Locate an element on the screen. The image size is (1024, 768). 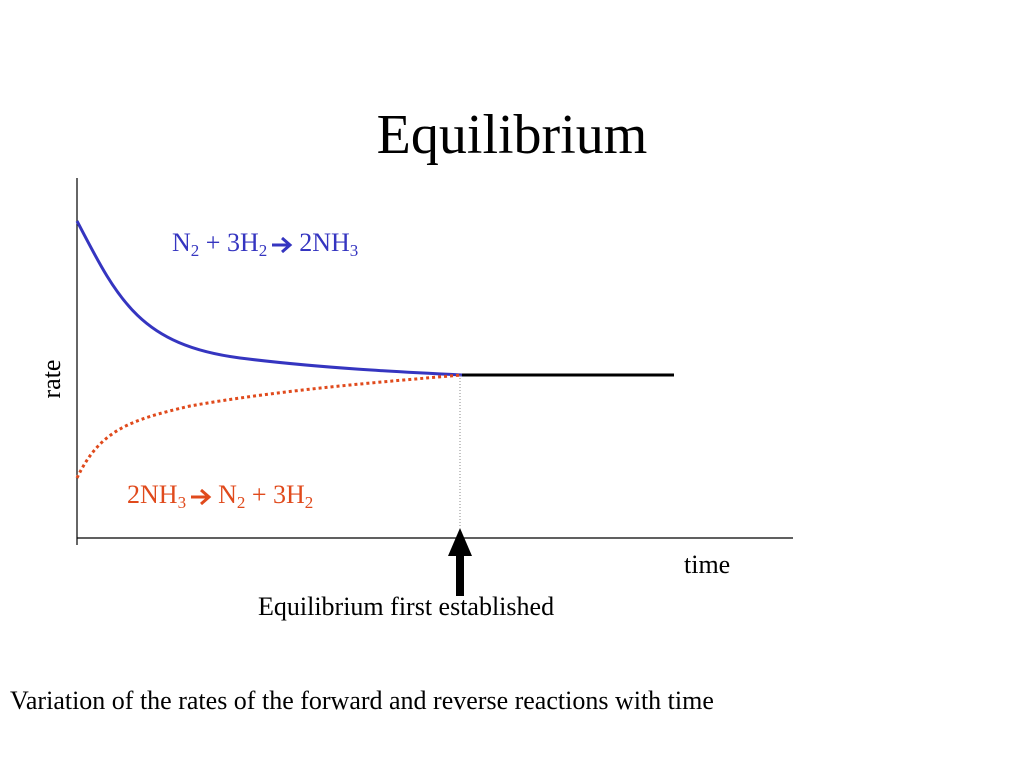
equilibrium-annotation: Equilibrium first established is located at coordinates (406, 606).